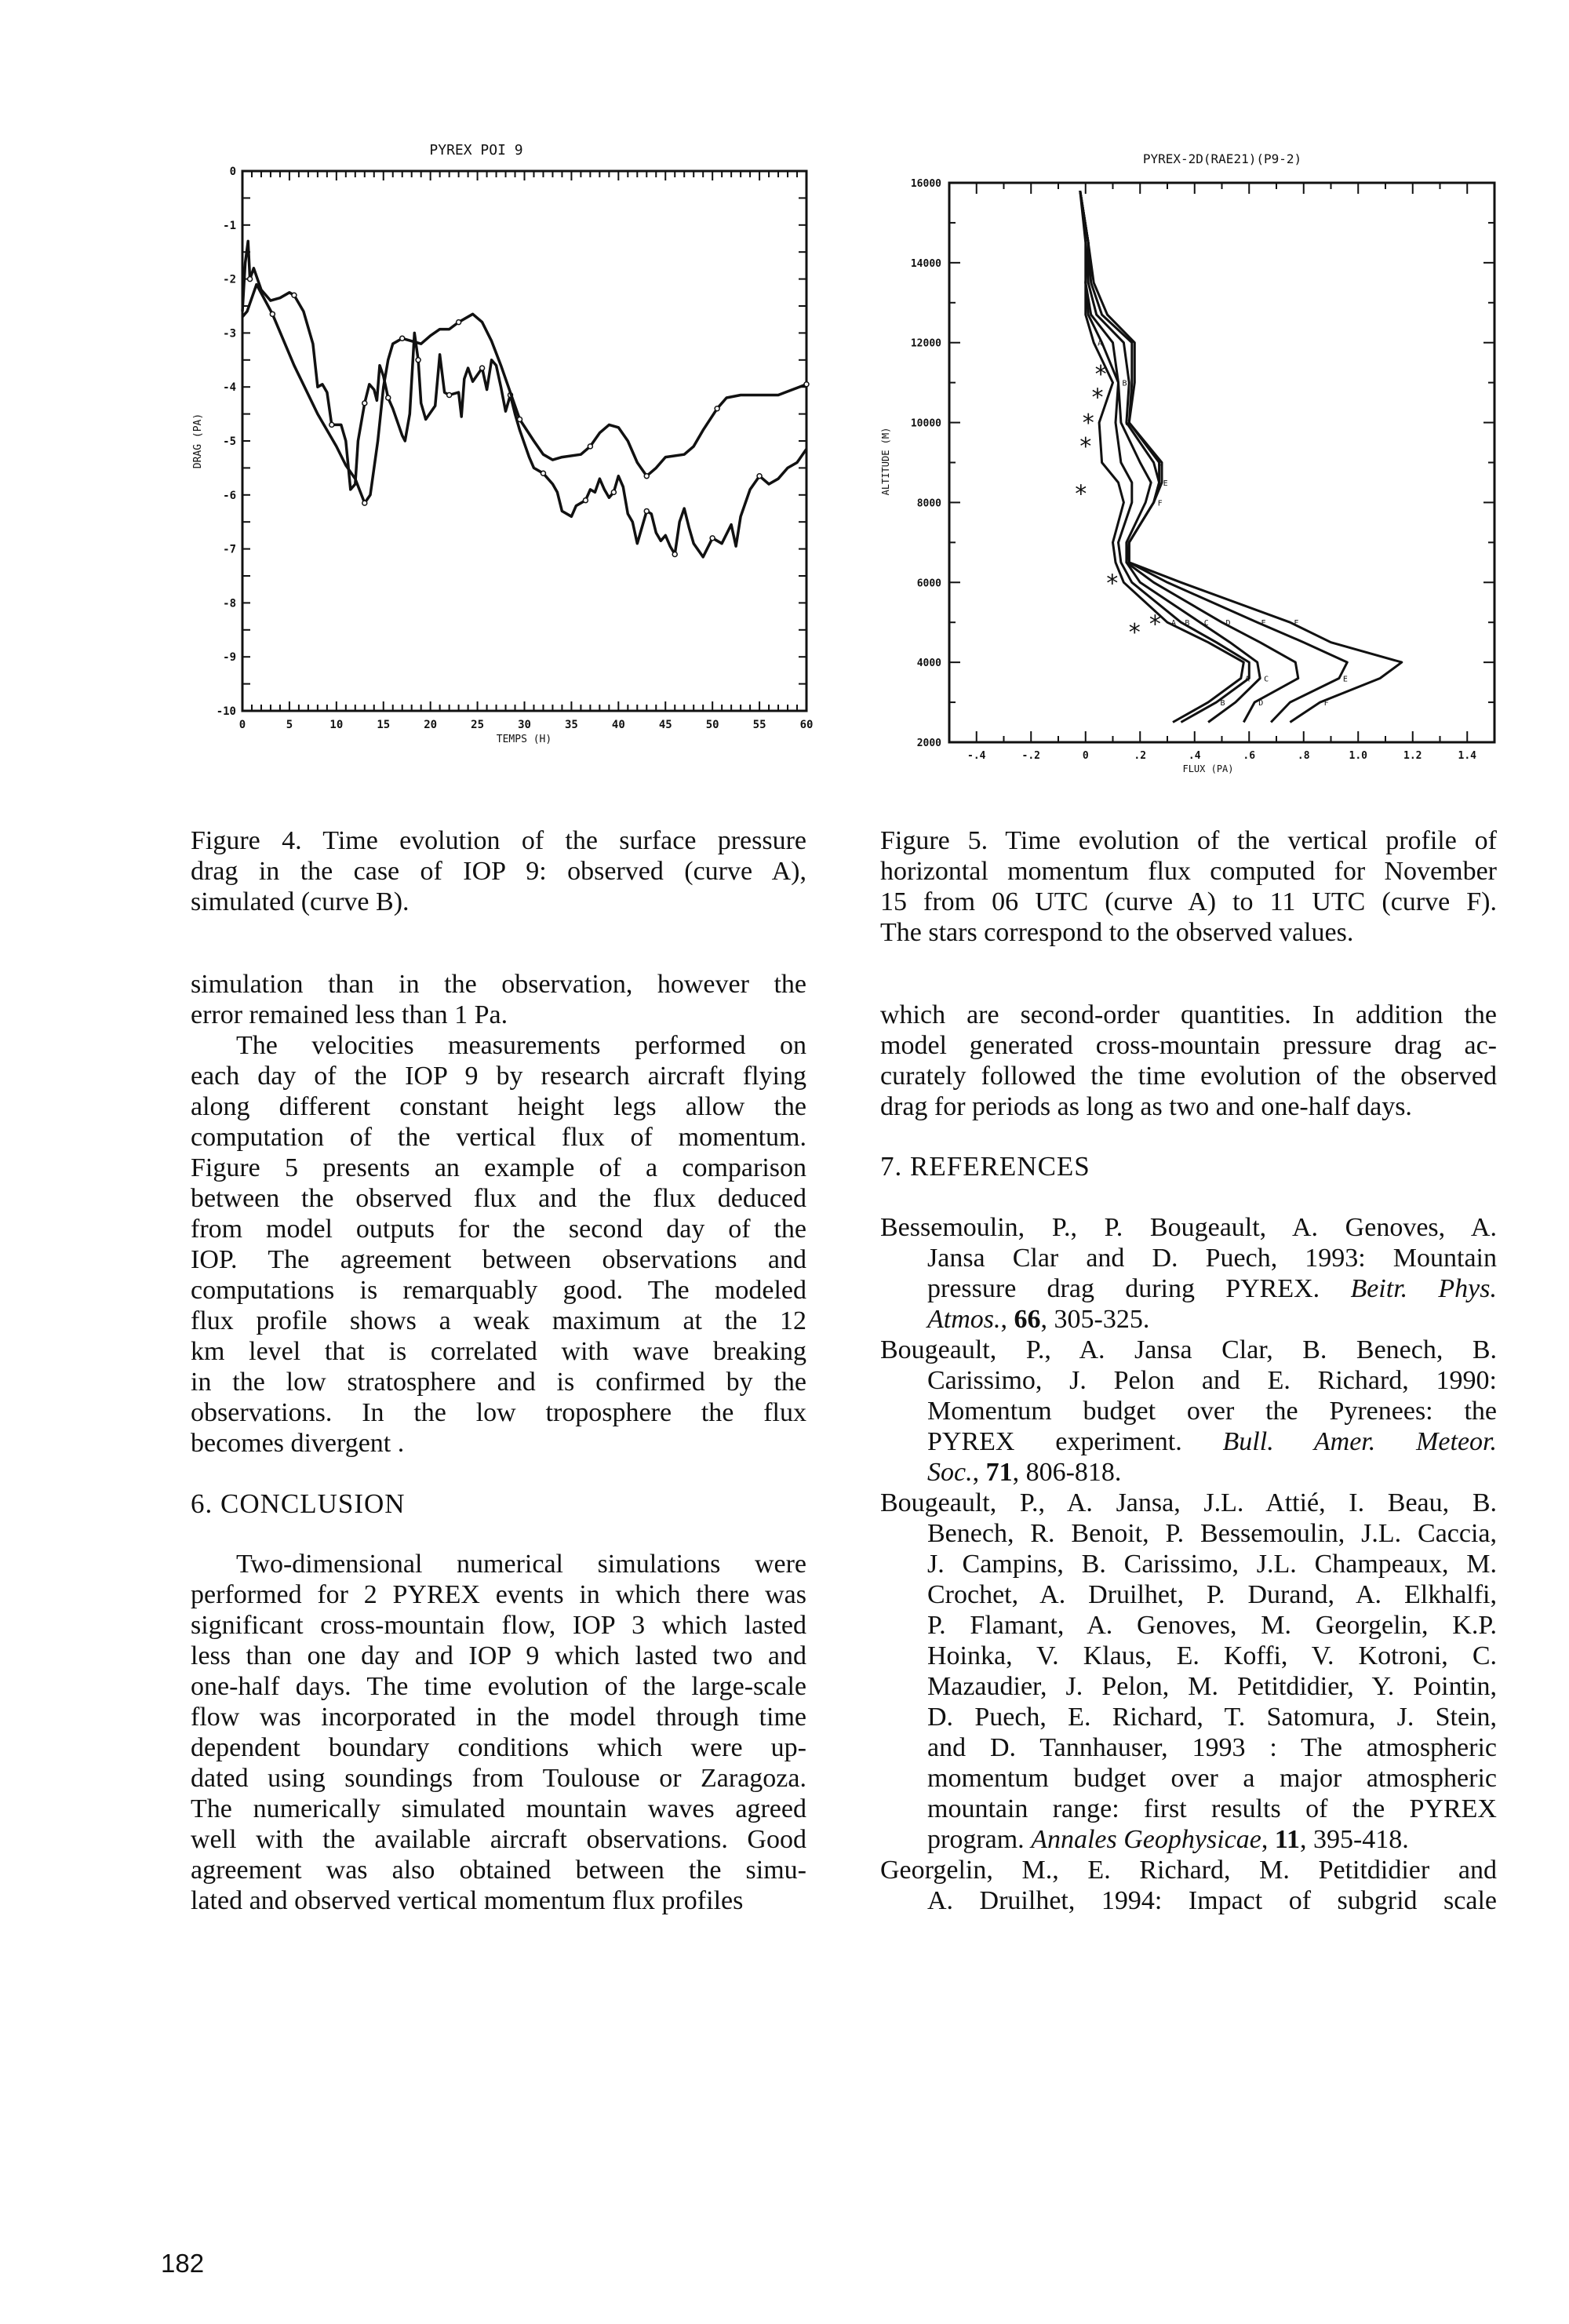 This screenshot has width=1569, height=2324. Describe the element at coordinates (229, 550) in the screenshot. I see `y-tick-label: -7` at that location.